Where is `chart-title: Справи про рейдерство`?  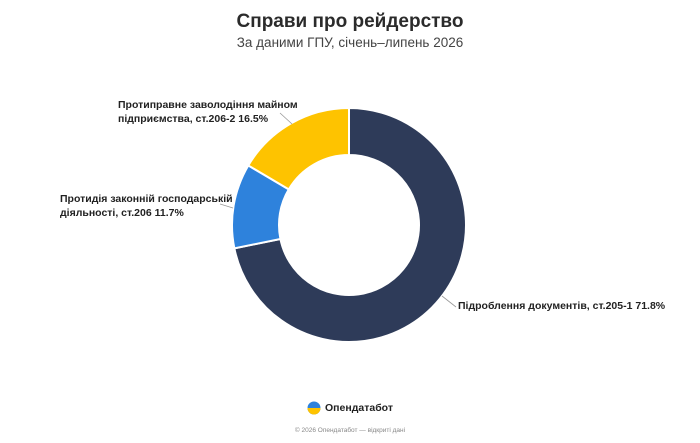 chart-title: Справи про рейдерство is located at coordinates (350, 21).